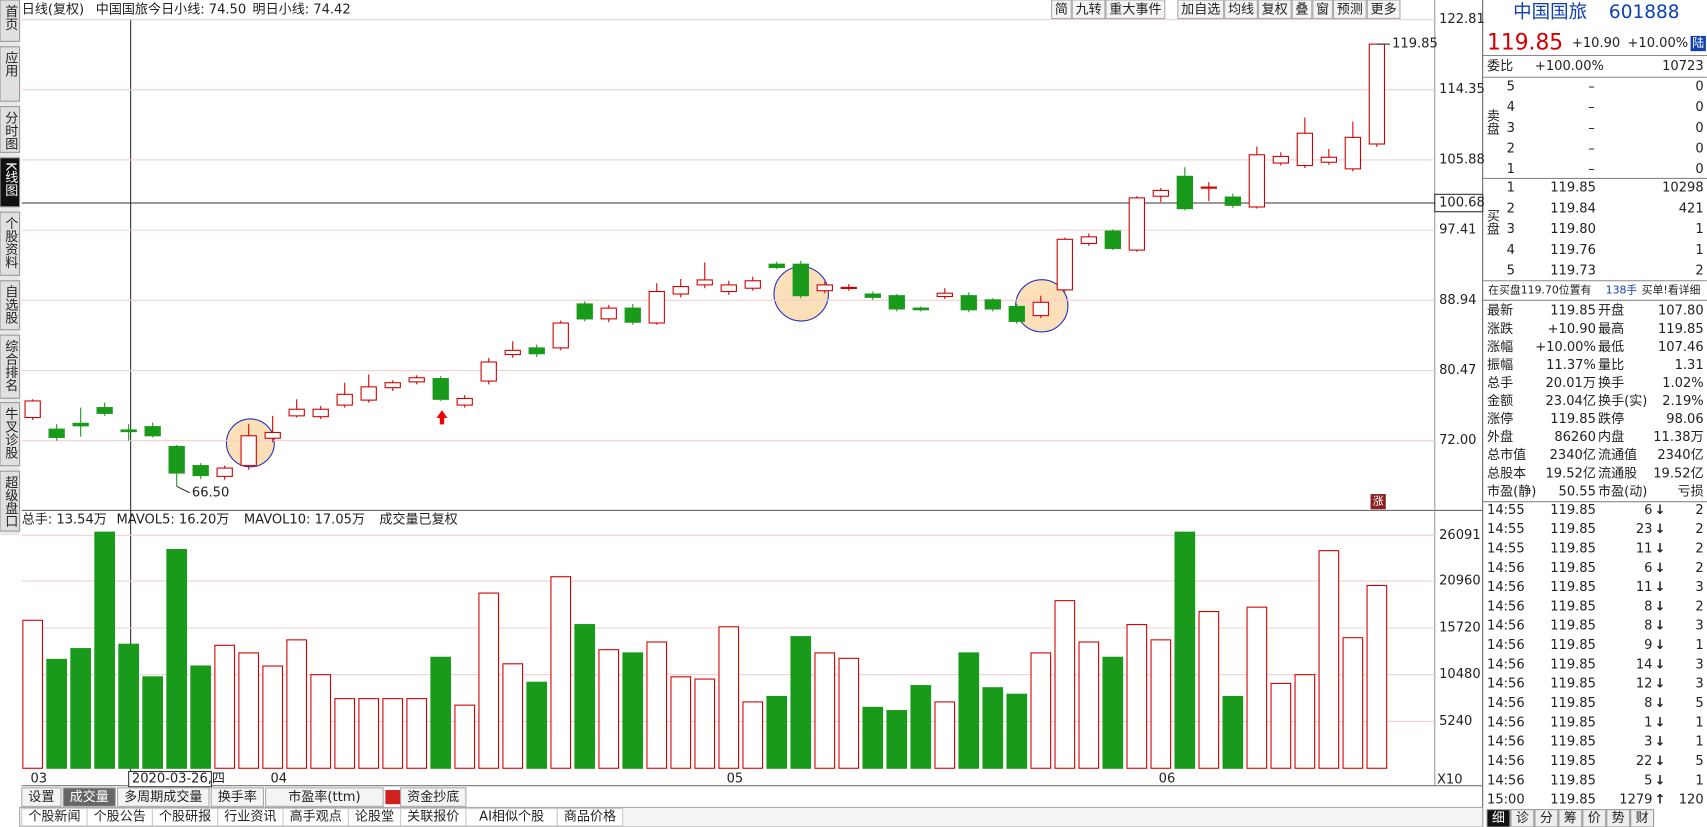  Describe the element at coordinates (1460, 535) in the screenshot. I see `y-tick-label: 26091` at that location.